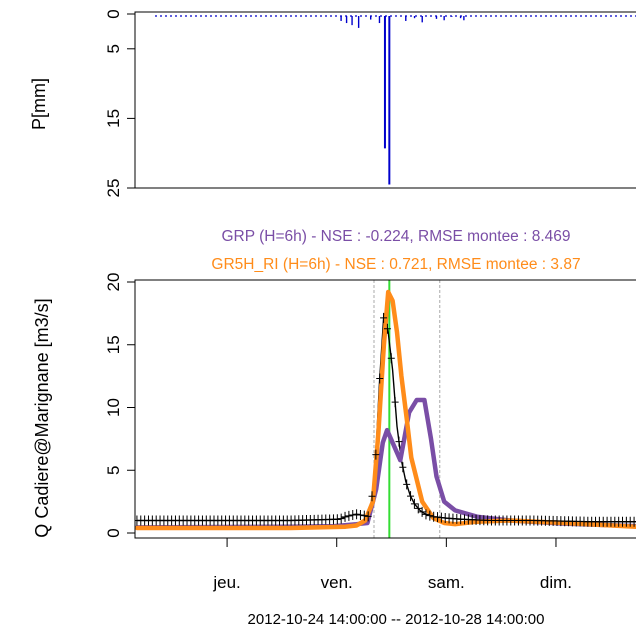  What do you see at coordinates (119, 103) in the screenshot?
I see `precipitation-y-axis: 0 5 15 25` at bounding box center [119, 103].